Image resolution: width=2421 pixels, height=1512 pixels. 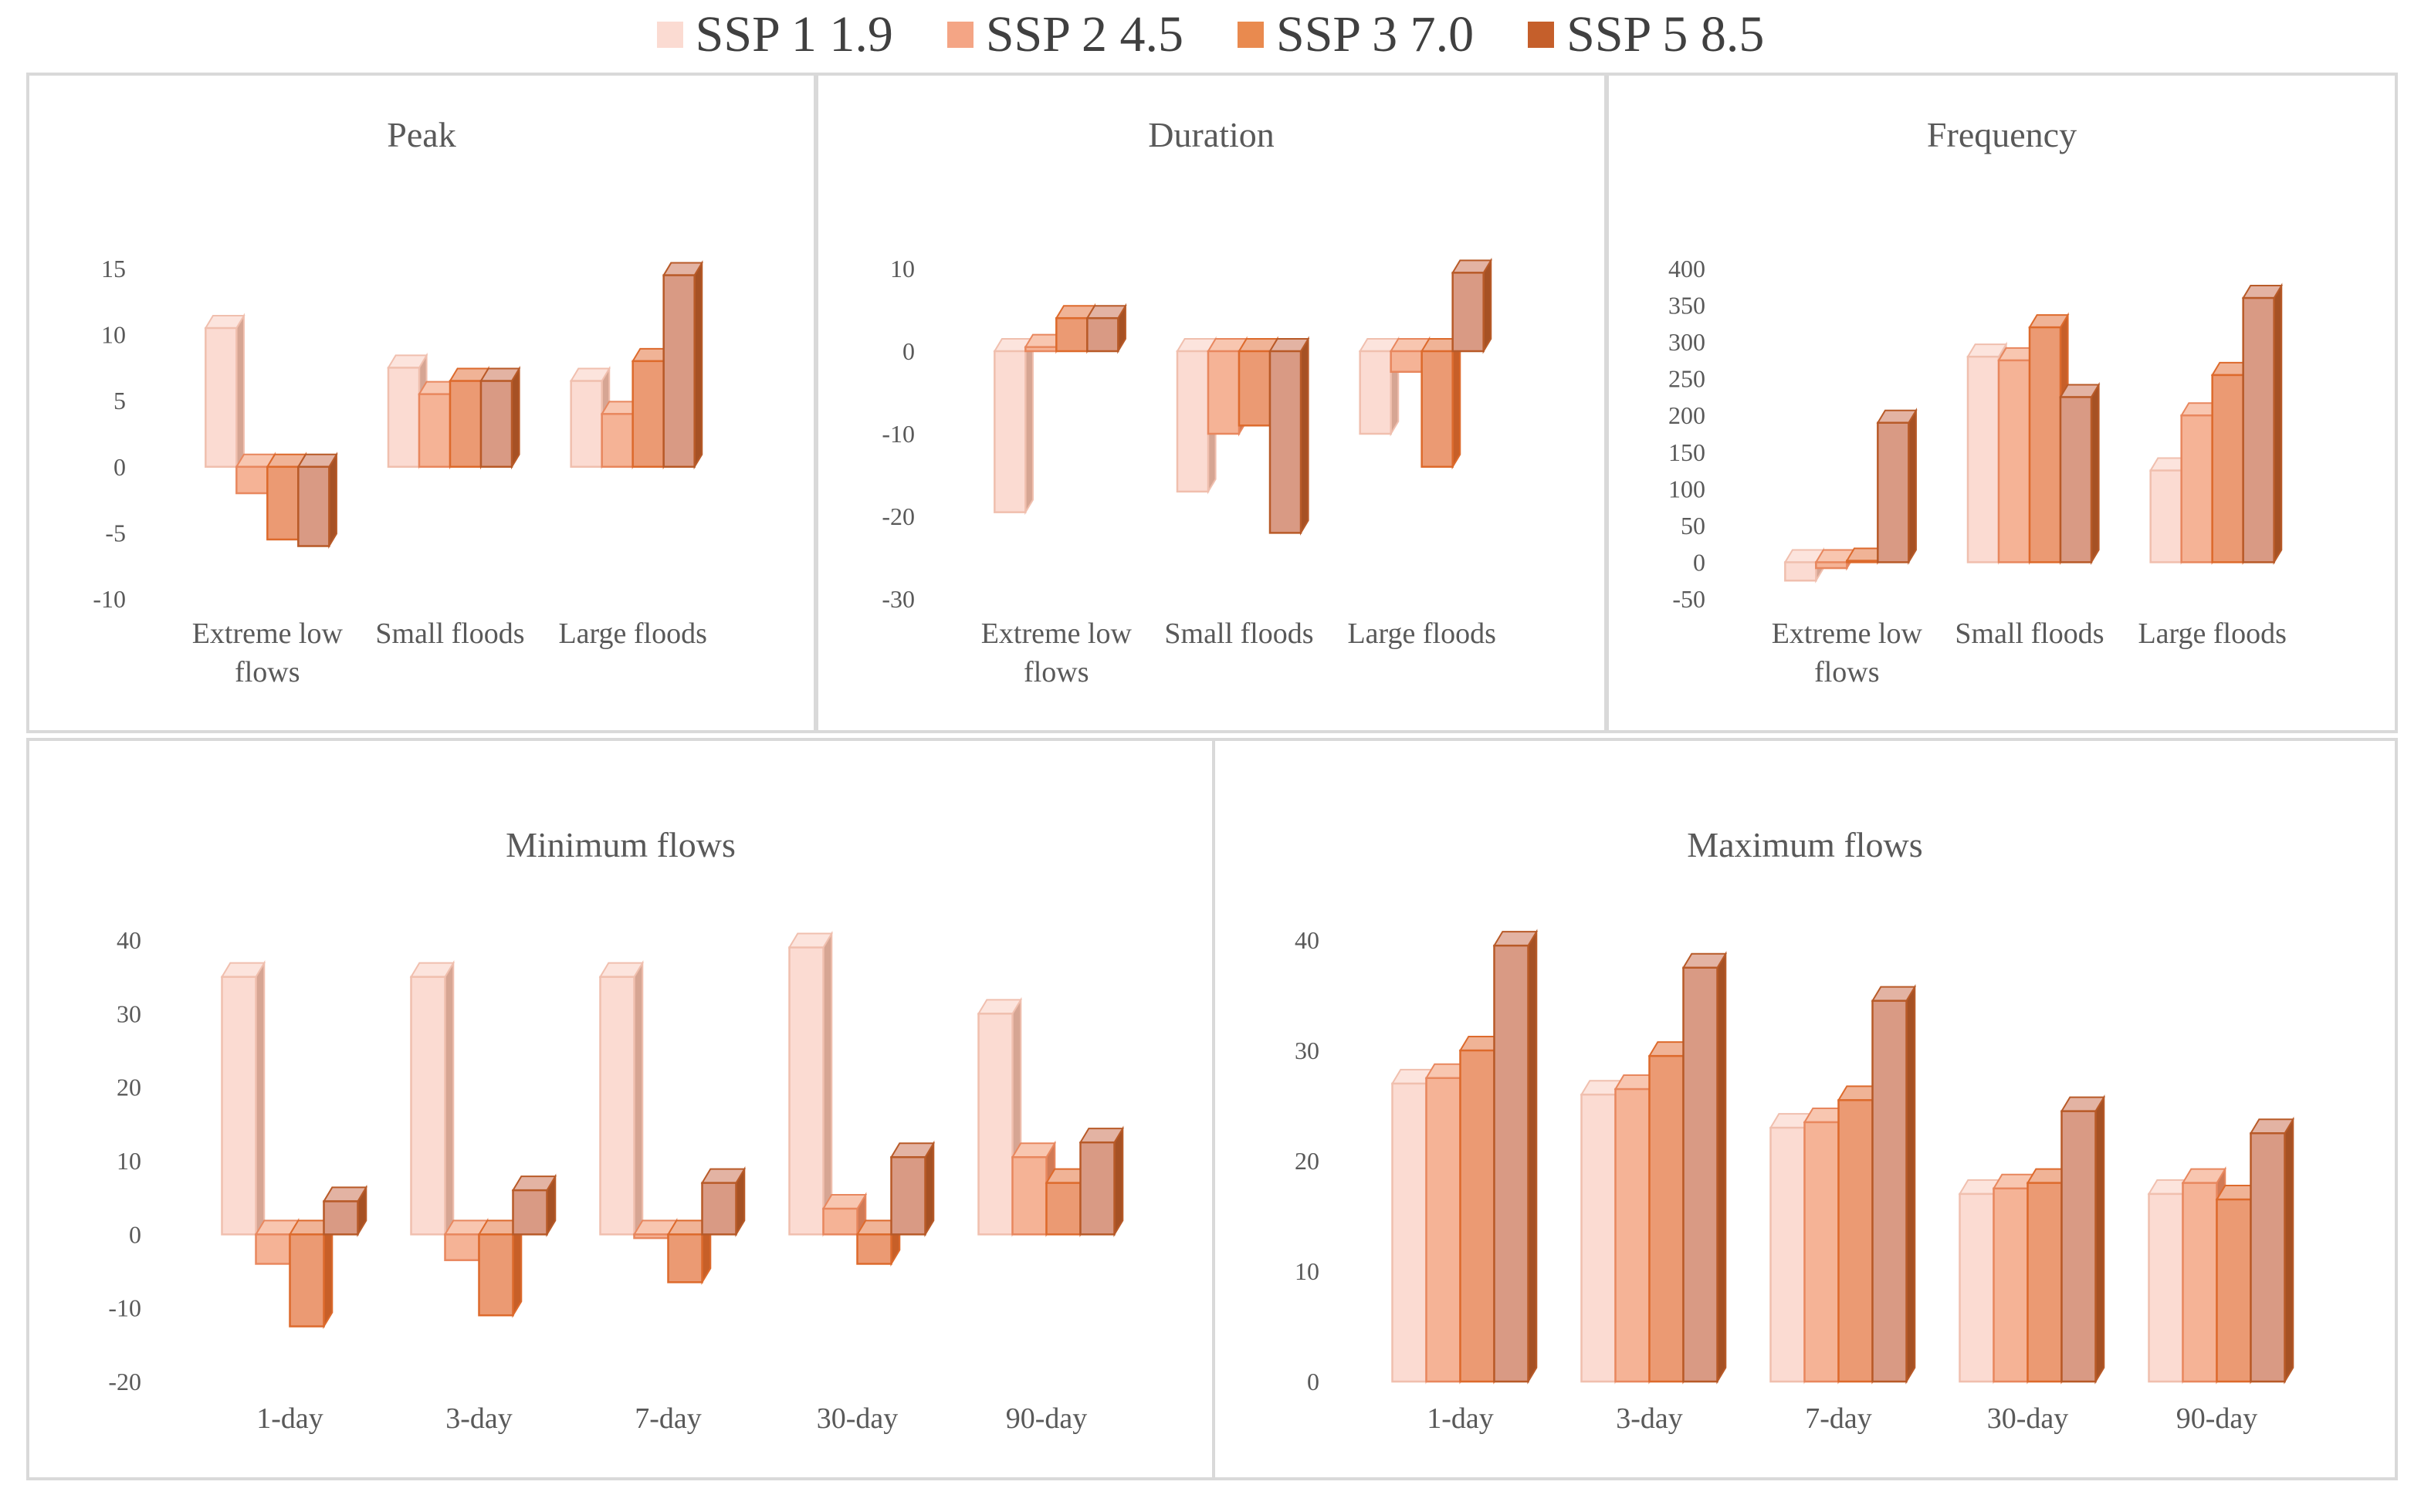 I want to click on y-tick-label: 350, so click(x=1686, y=306).